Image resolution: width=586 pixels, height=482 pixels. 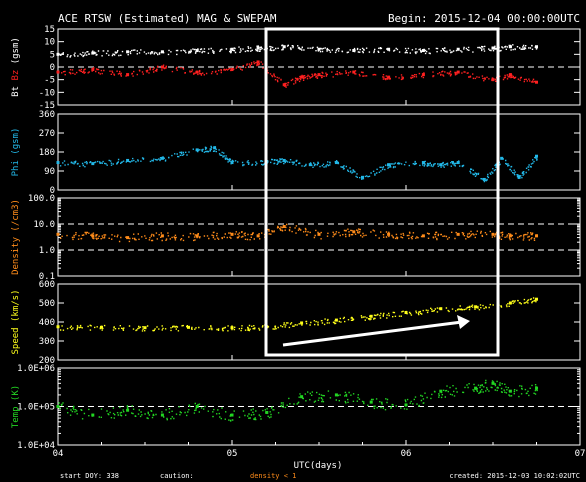 I want to click on series-scatter-temp-temp, so click(x=298, y=400).